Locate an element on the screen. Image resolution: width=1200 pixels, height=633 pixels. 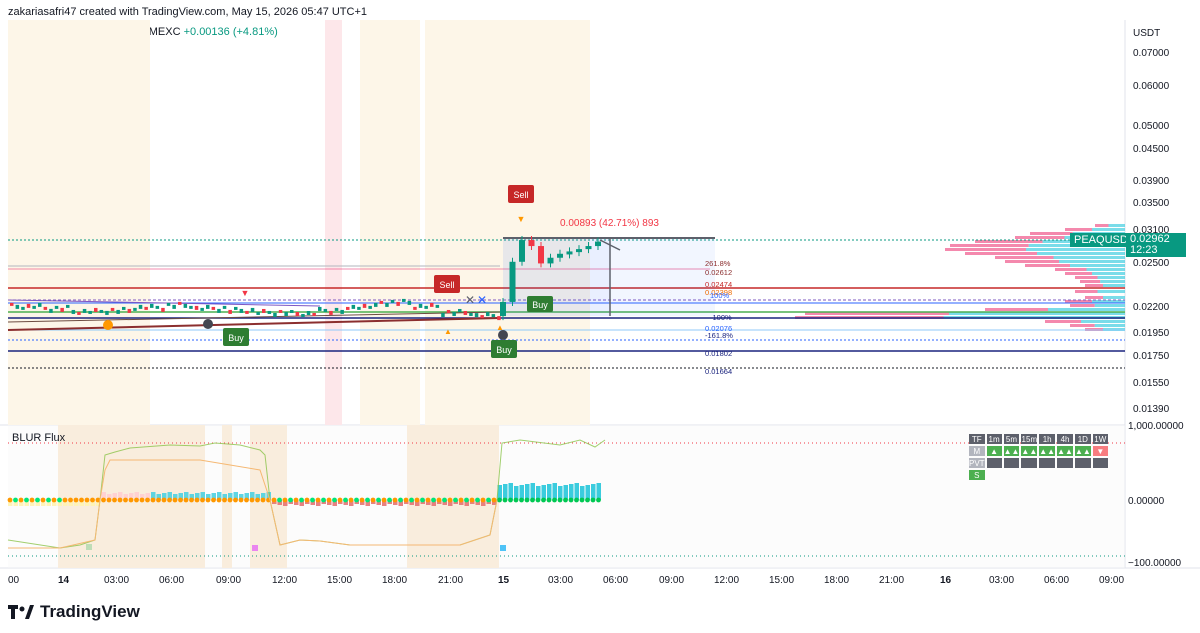
price-tick: 0.01550 is located at coordinates (1151, 383).